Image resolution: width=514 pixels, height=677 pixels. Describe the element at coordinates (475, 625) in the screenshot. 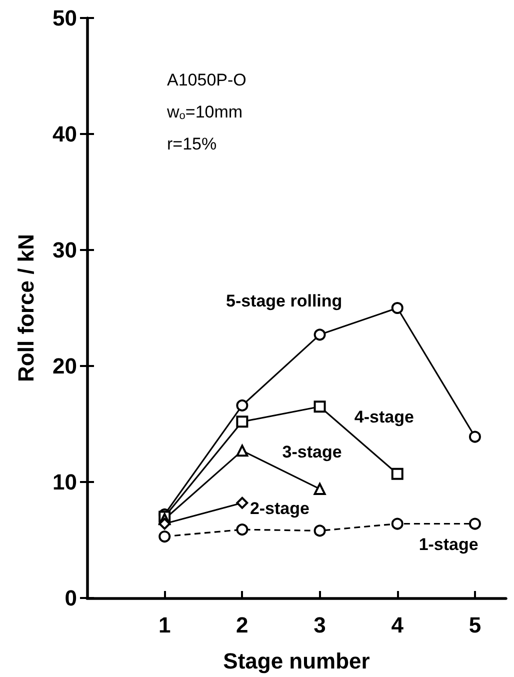

I see `x-tick-label: 5` at that location.